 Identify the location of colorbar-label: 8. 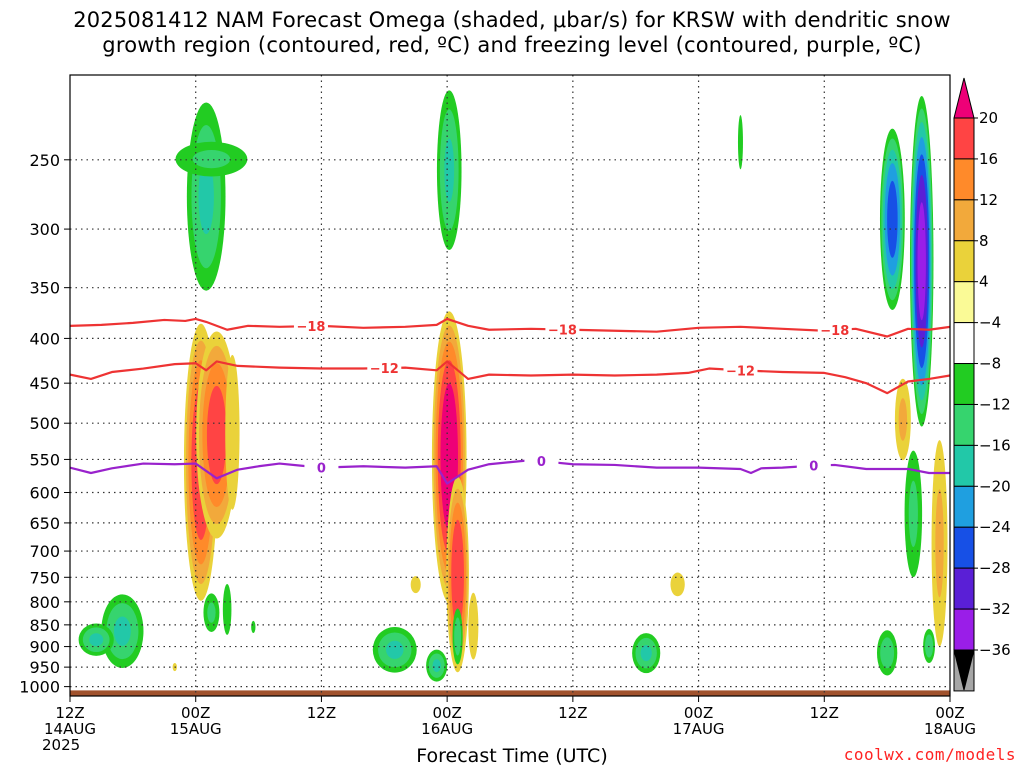
(984, 241).